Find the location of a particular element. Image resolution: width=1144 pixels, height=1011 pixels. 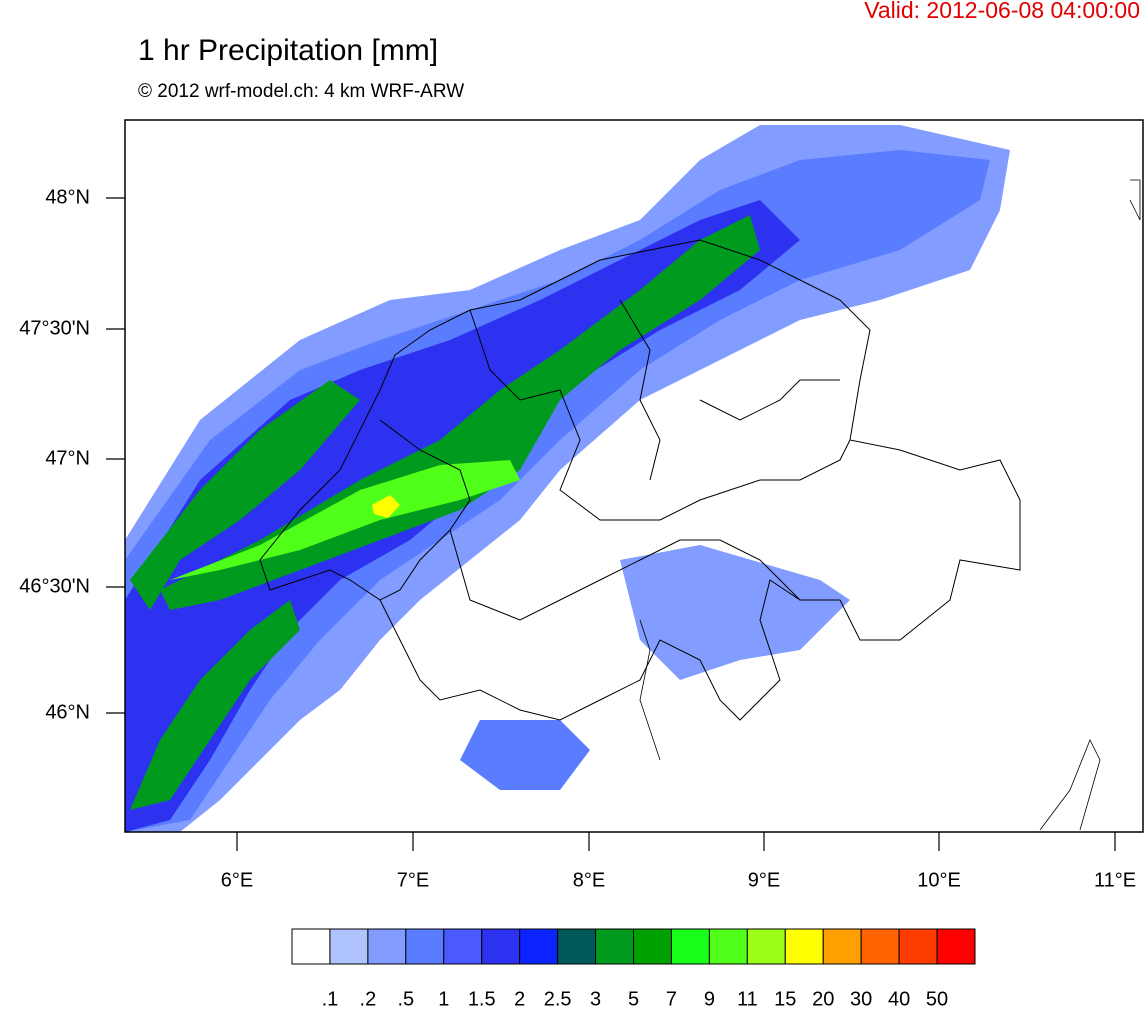

lat-label: 47°30'N is located at coordinates (54, 328).